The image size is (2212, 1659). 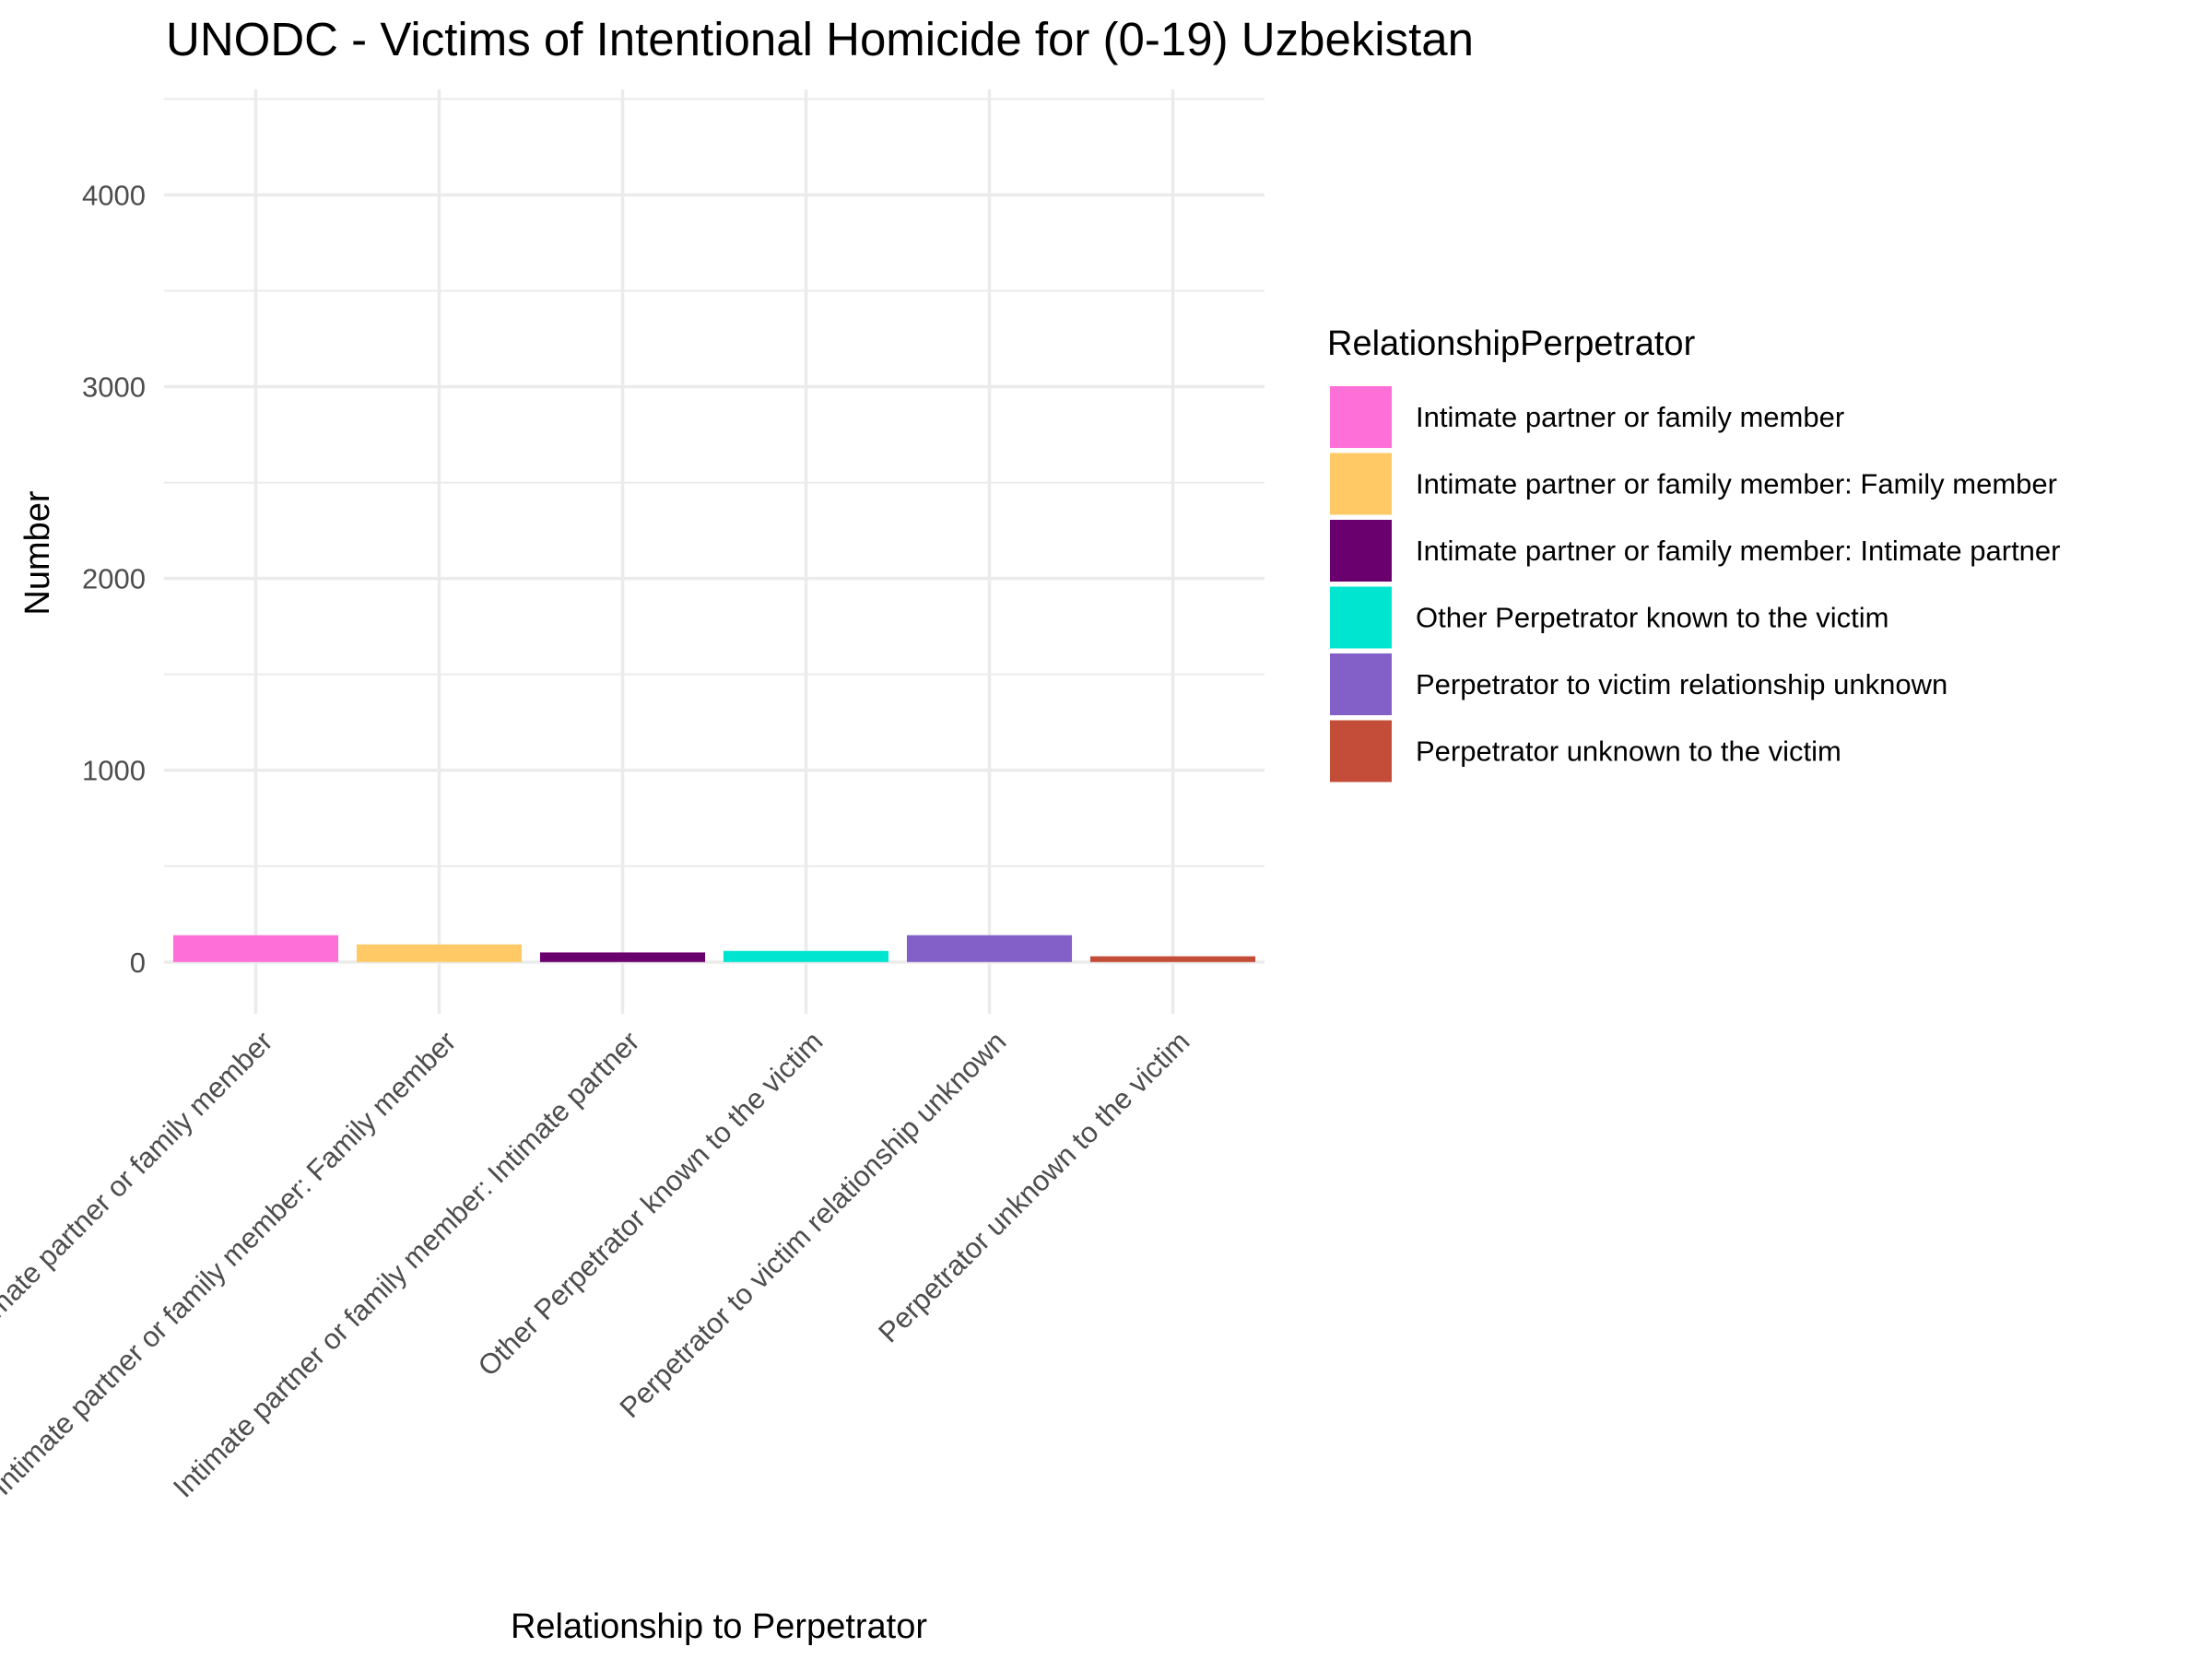 I want to click on x-axis-title: Relationship to Perpetrator, so click(x=719, y=1626).